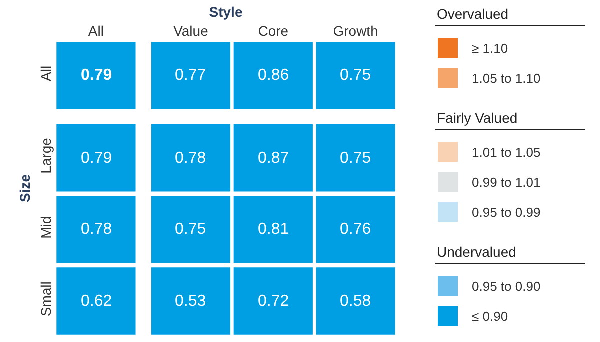  I want to click on y-tick-label: Small, so click(46, 299).